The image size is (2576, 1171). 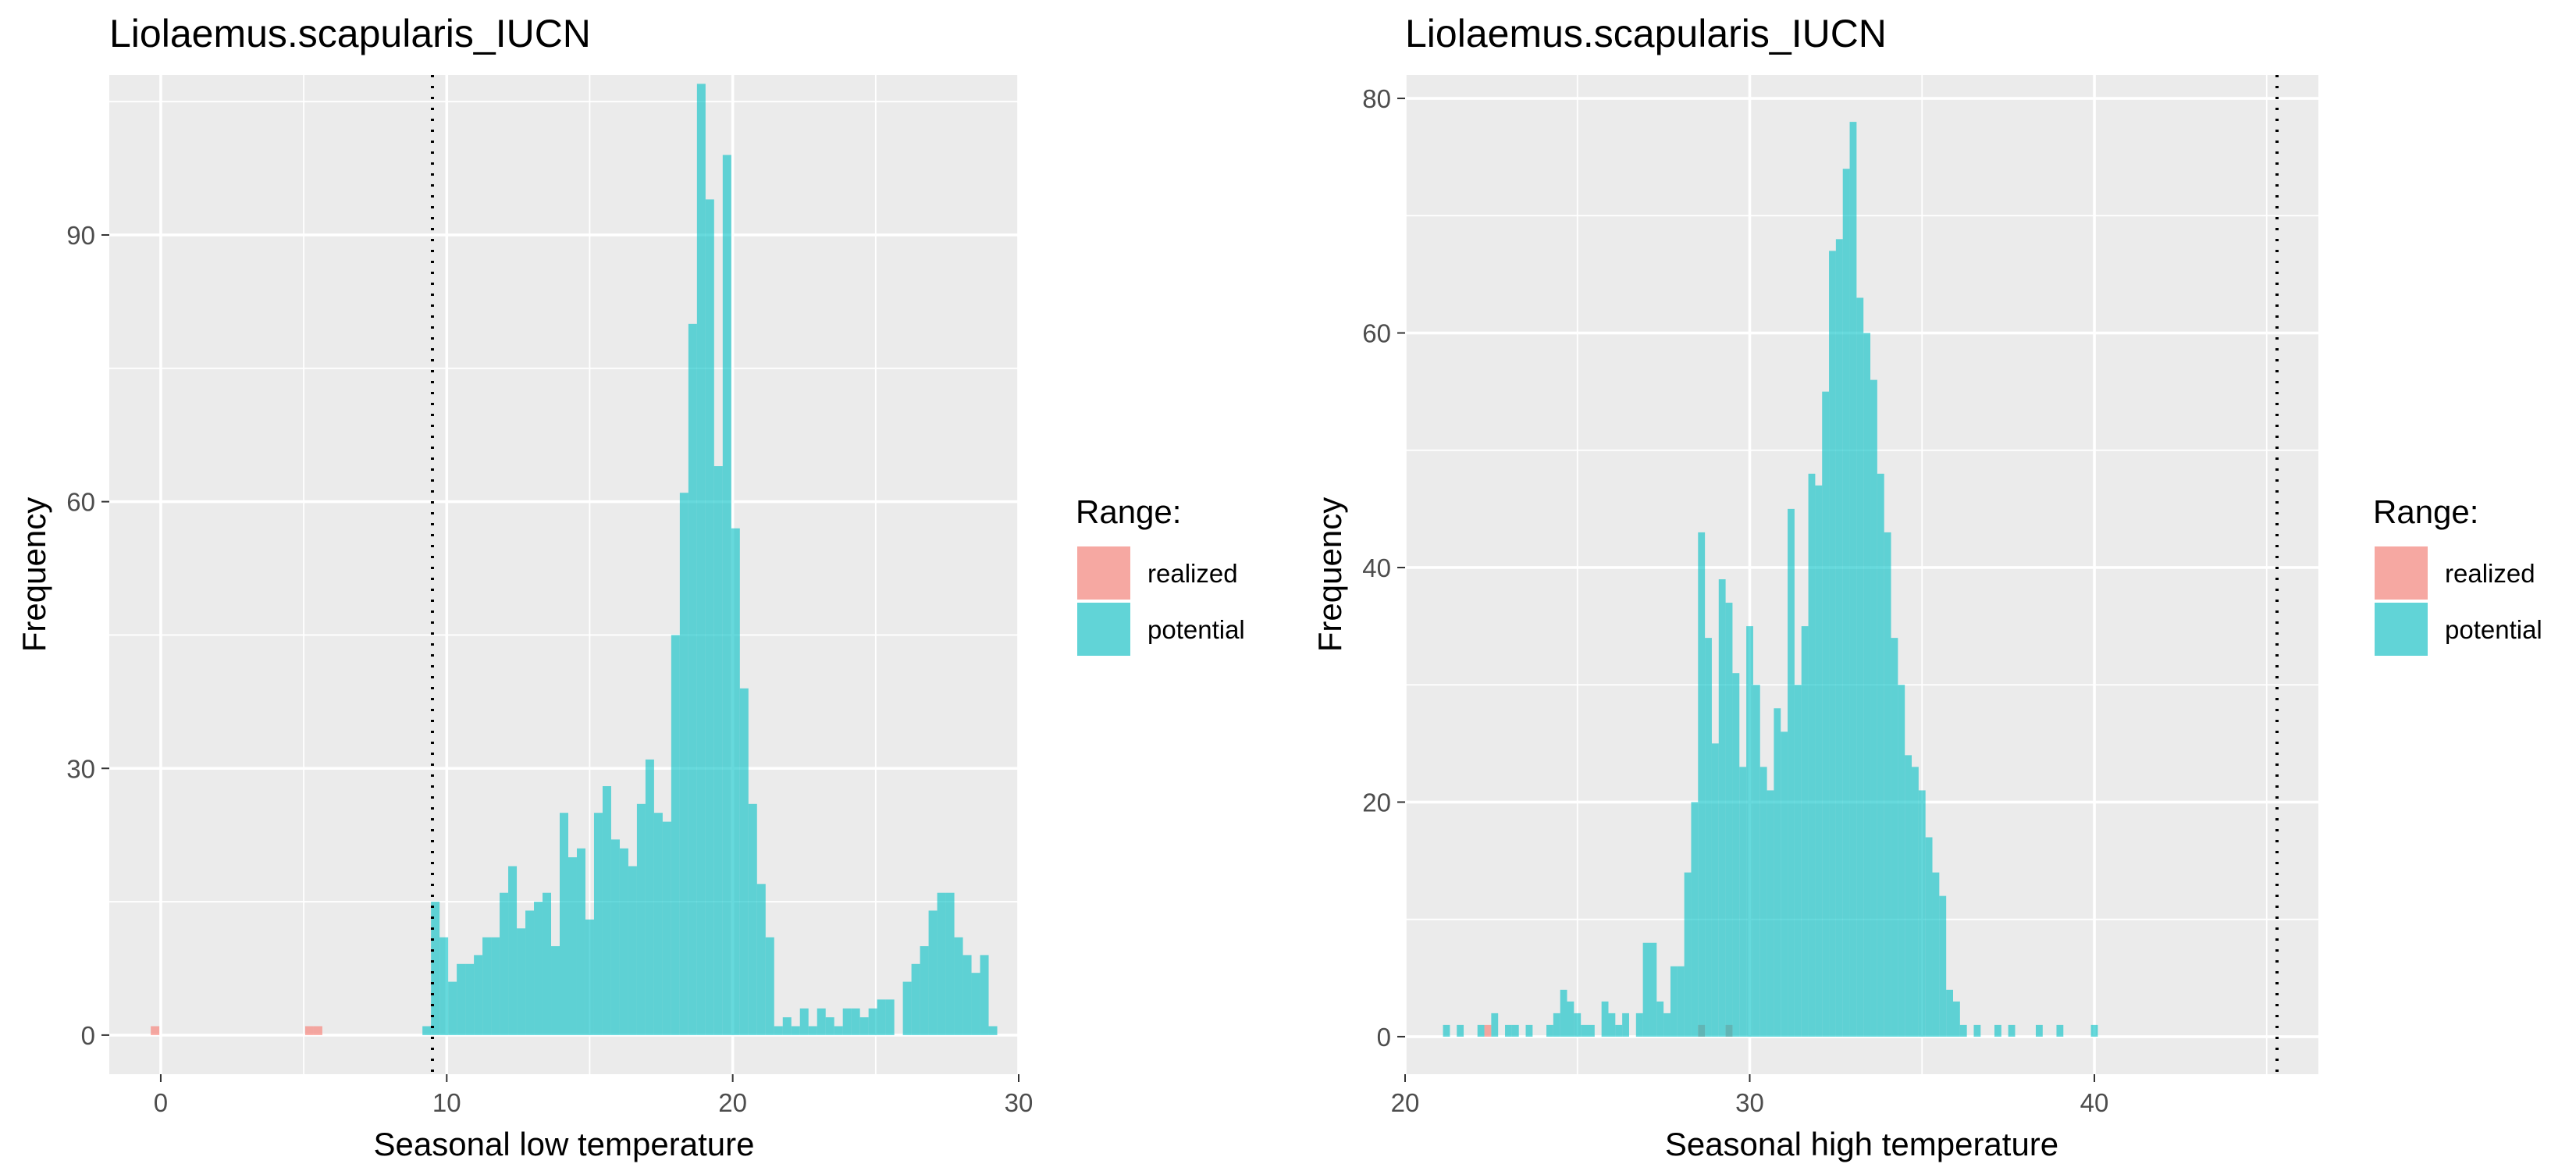 What do you see at coordinates (1376, 98) in the screenshot?
I see `y-tick-label: 80` at bounding box center [1376, 98].